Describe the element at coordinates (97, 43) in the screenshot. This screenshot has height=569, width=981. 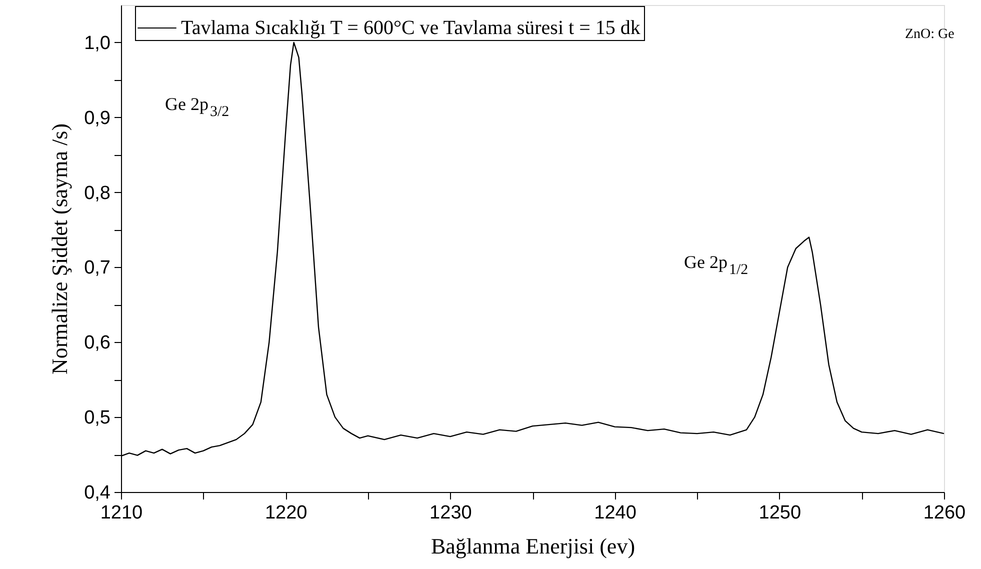
I see `y-tick-label: 1,0` at that location.